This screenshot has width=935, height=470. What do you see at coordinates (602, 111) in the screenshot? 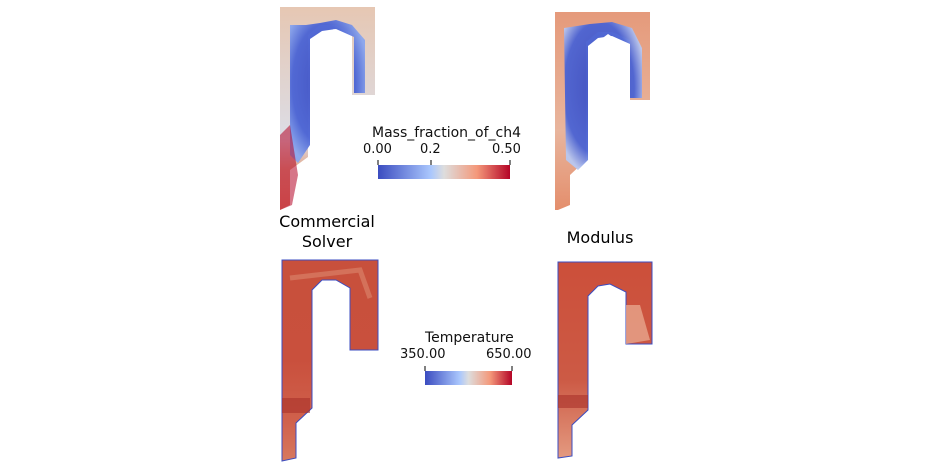
I see `ch4-modulus-field` at bounding box center [602, 111].